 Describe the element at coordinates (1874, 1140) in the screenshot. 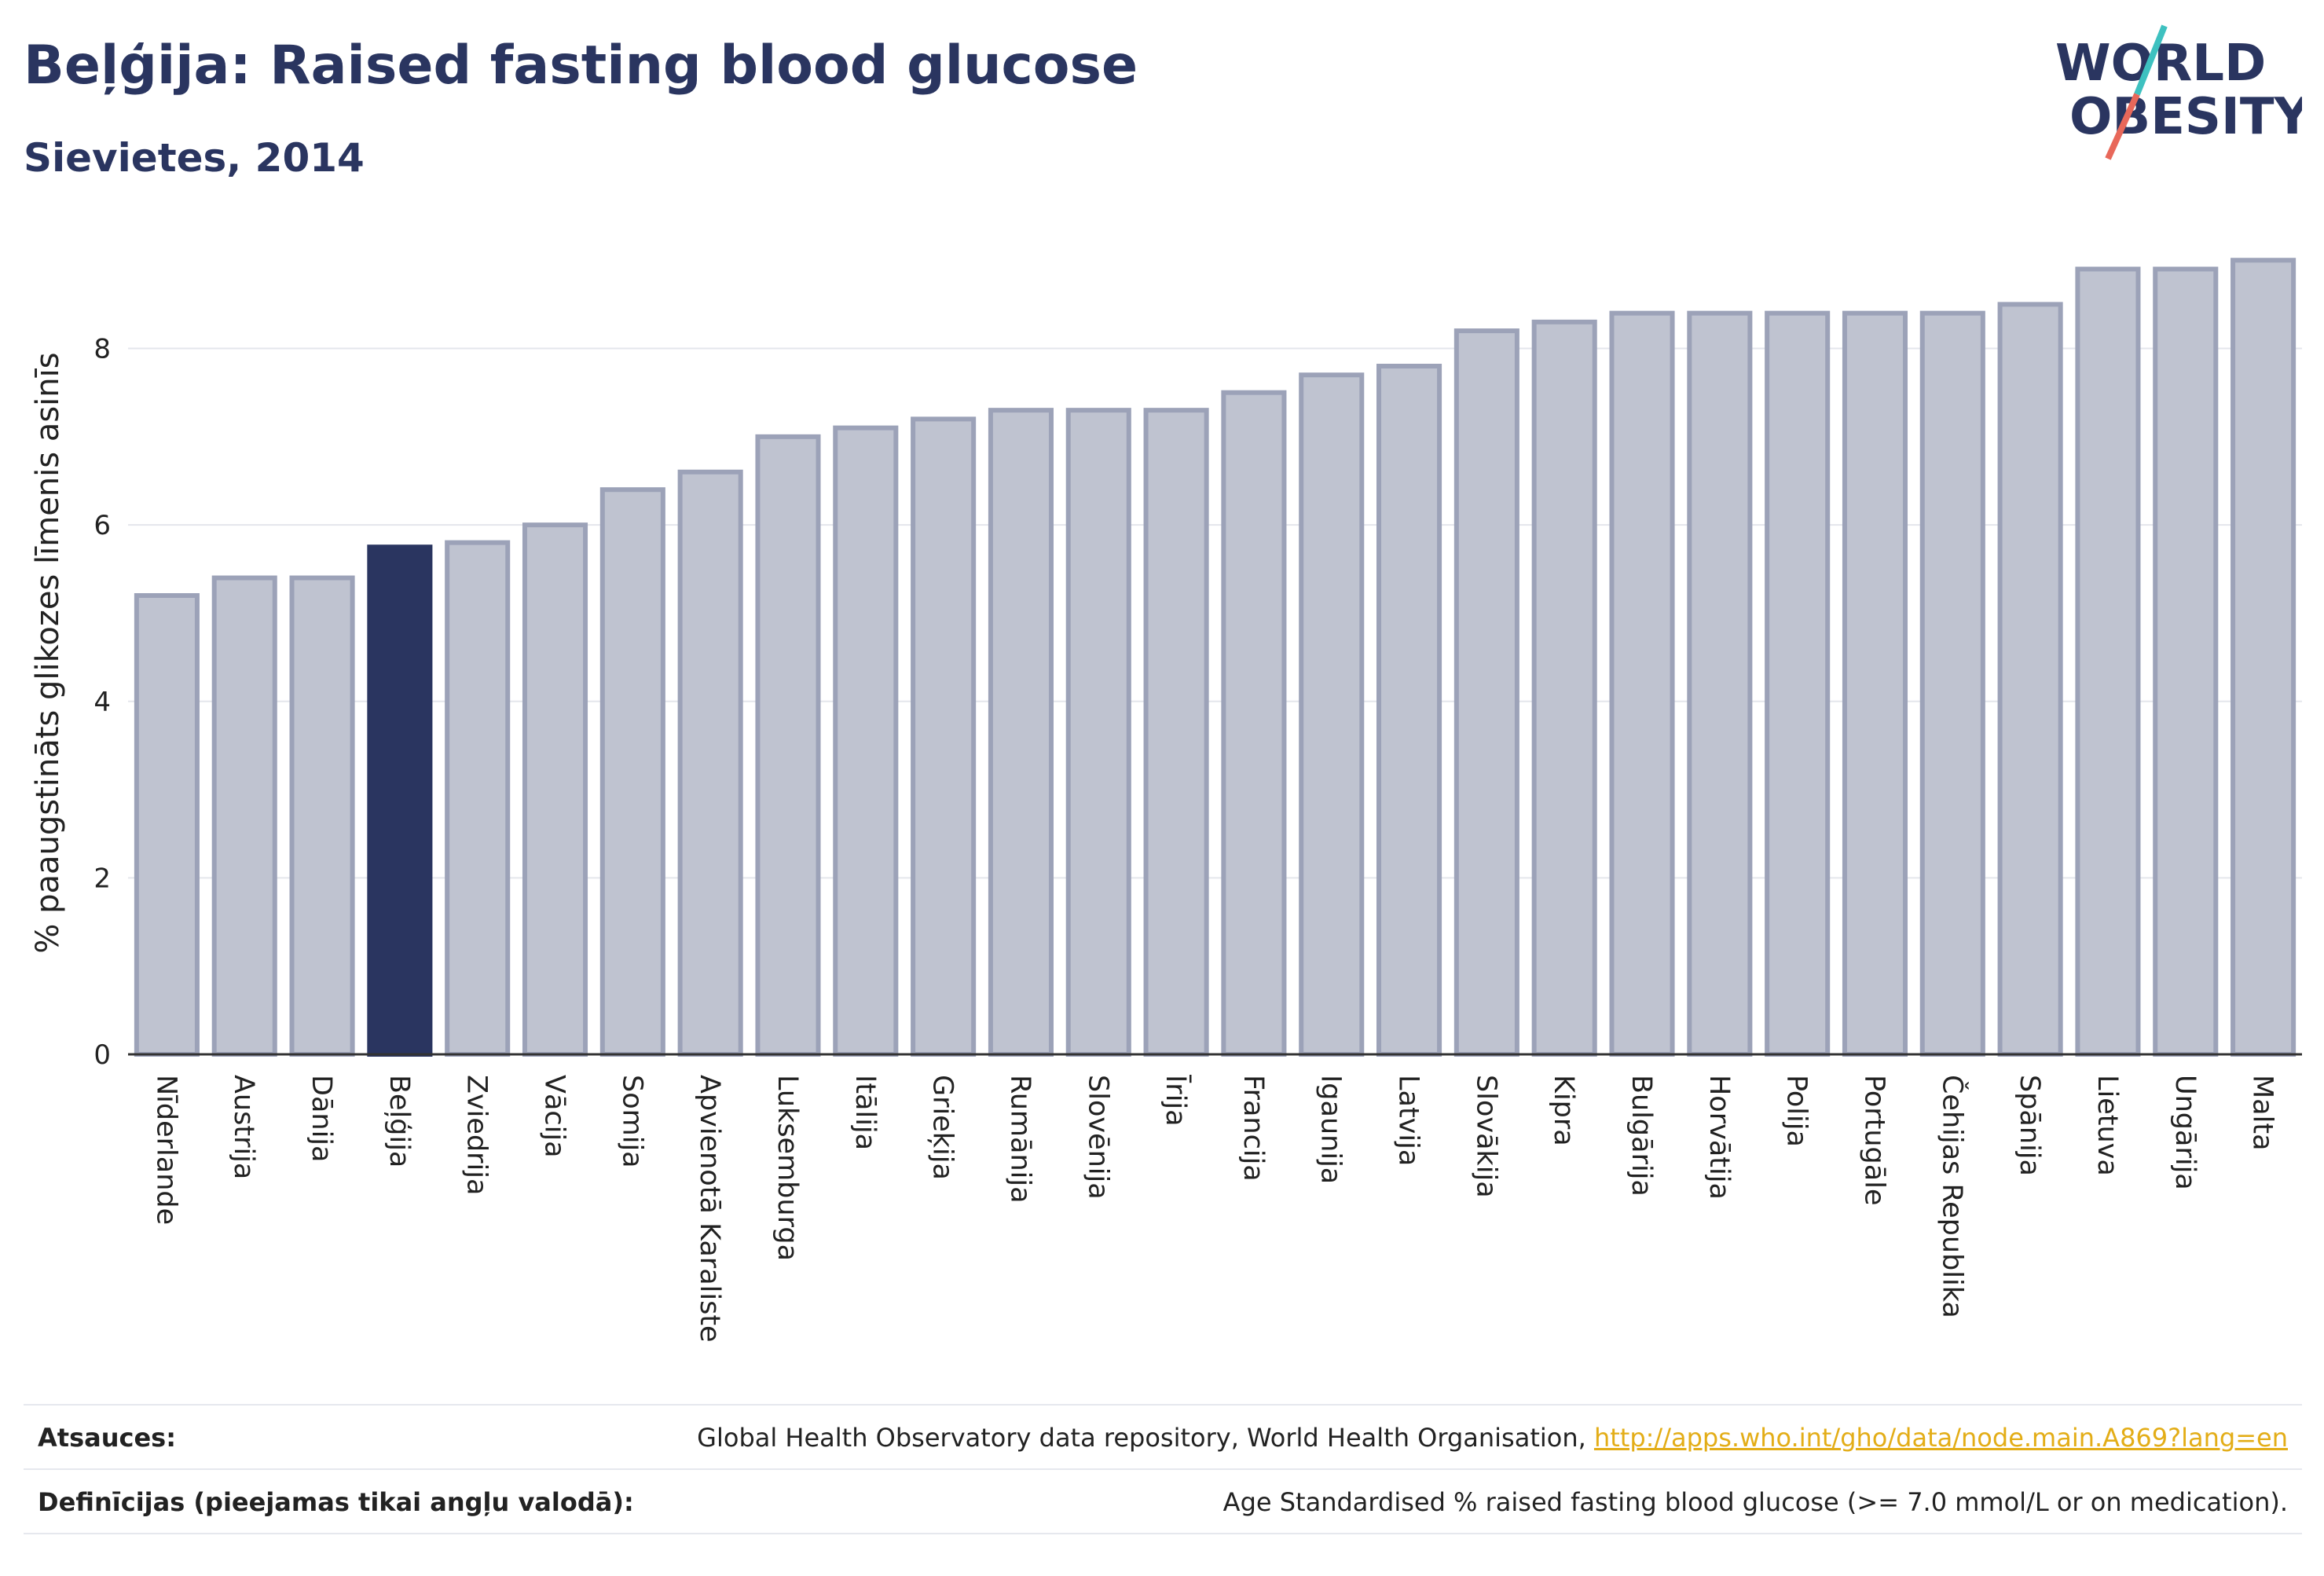

I see `x-category-label: Portugāle` at that location.